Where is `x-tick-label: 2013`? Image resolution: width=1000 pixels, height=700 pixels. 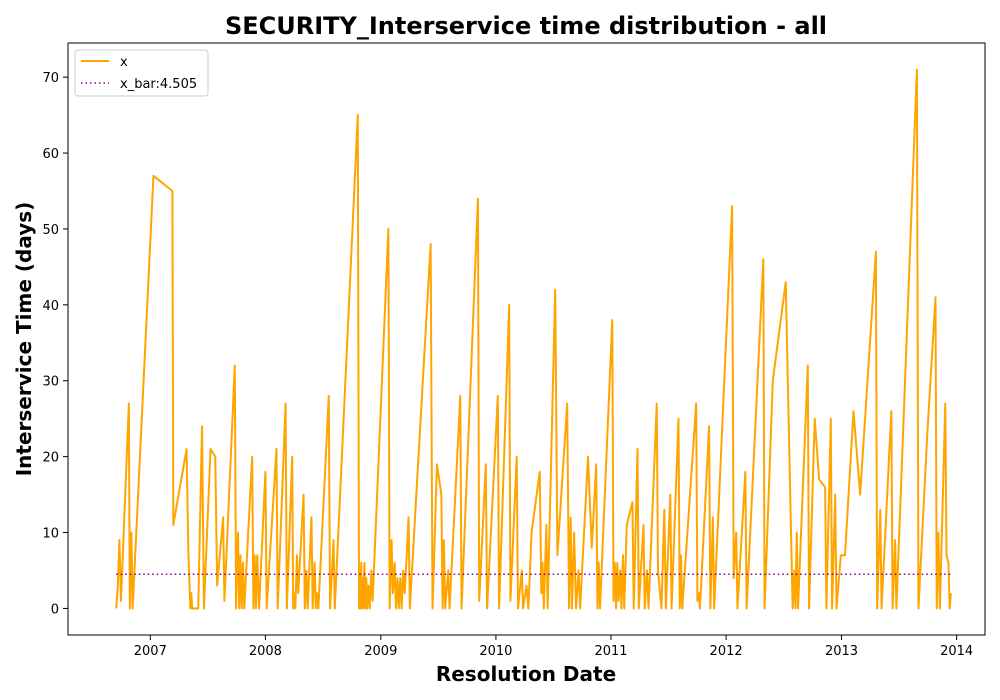
x-tick-label: 2013 is located at coordinates (841, 651).